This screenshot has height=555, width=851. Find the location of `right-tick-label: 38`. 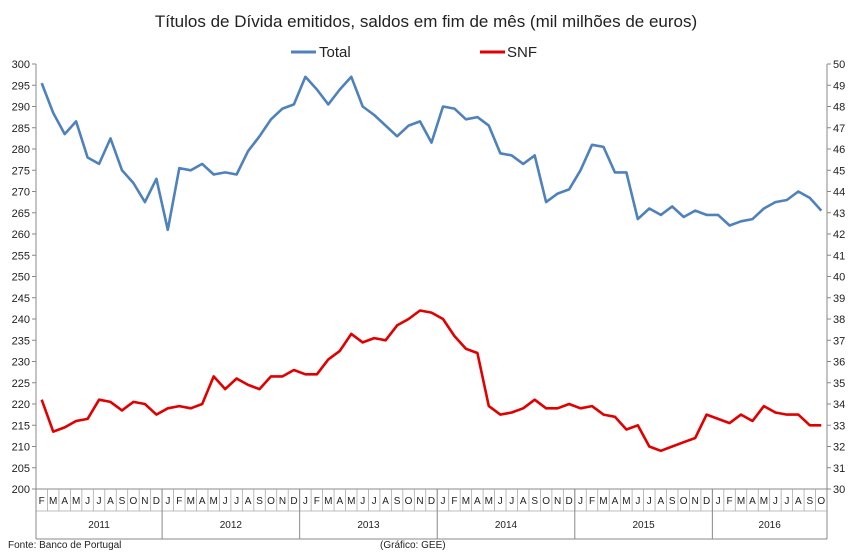

right-tick-label: 38 is located at coordinates (839, 320).